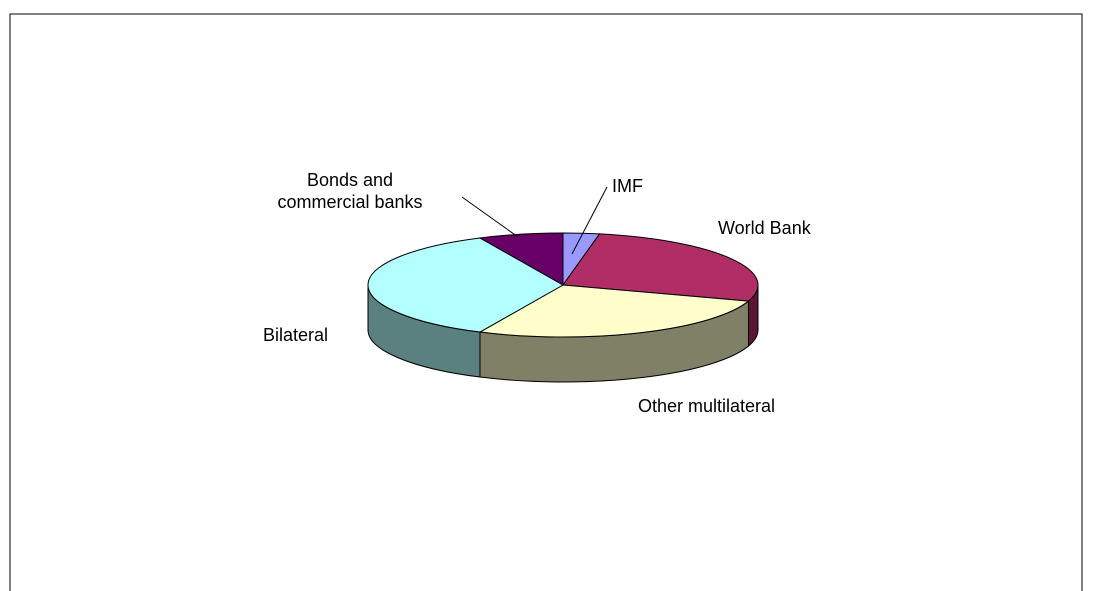 This screenshot has height=591, width=1096. What do you see at coordinates (764, 228) in the screenshot?
I see `slice-label: World Bank` at bounding box center [764, 228].